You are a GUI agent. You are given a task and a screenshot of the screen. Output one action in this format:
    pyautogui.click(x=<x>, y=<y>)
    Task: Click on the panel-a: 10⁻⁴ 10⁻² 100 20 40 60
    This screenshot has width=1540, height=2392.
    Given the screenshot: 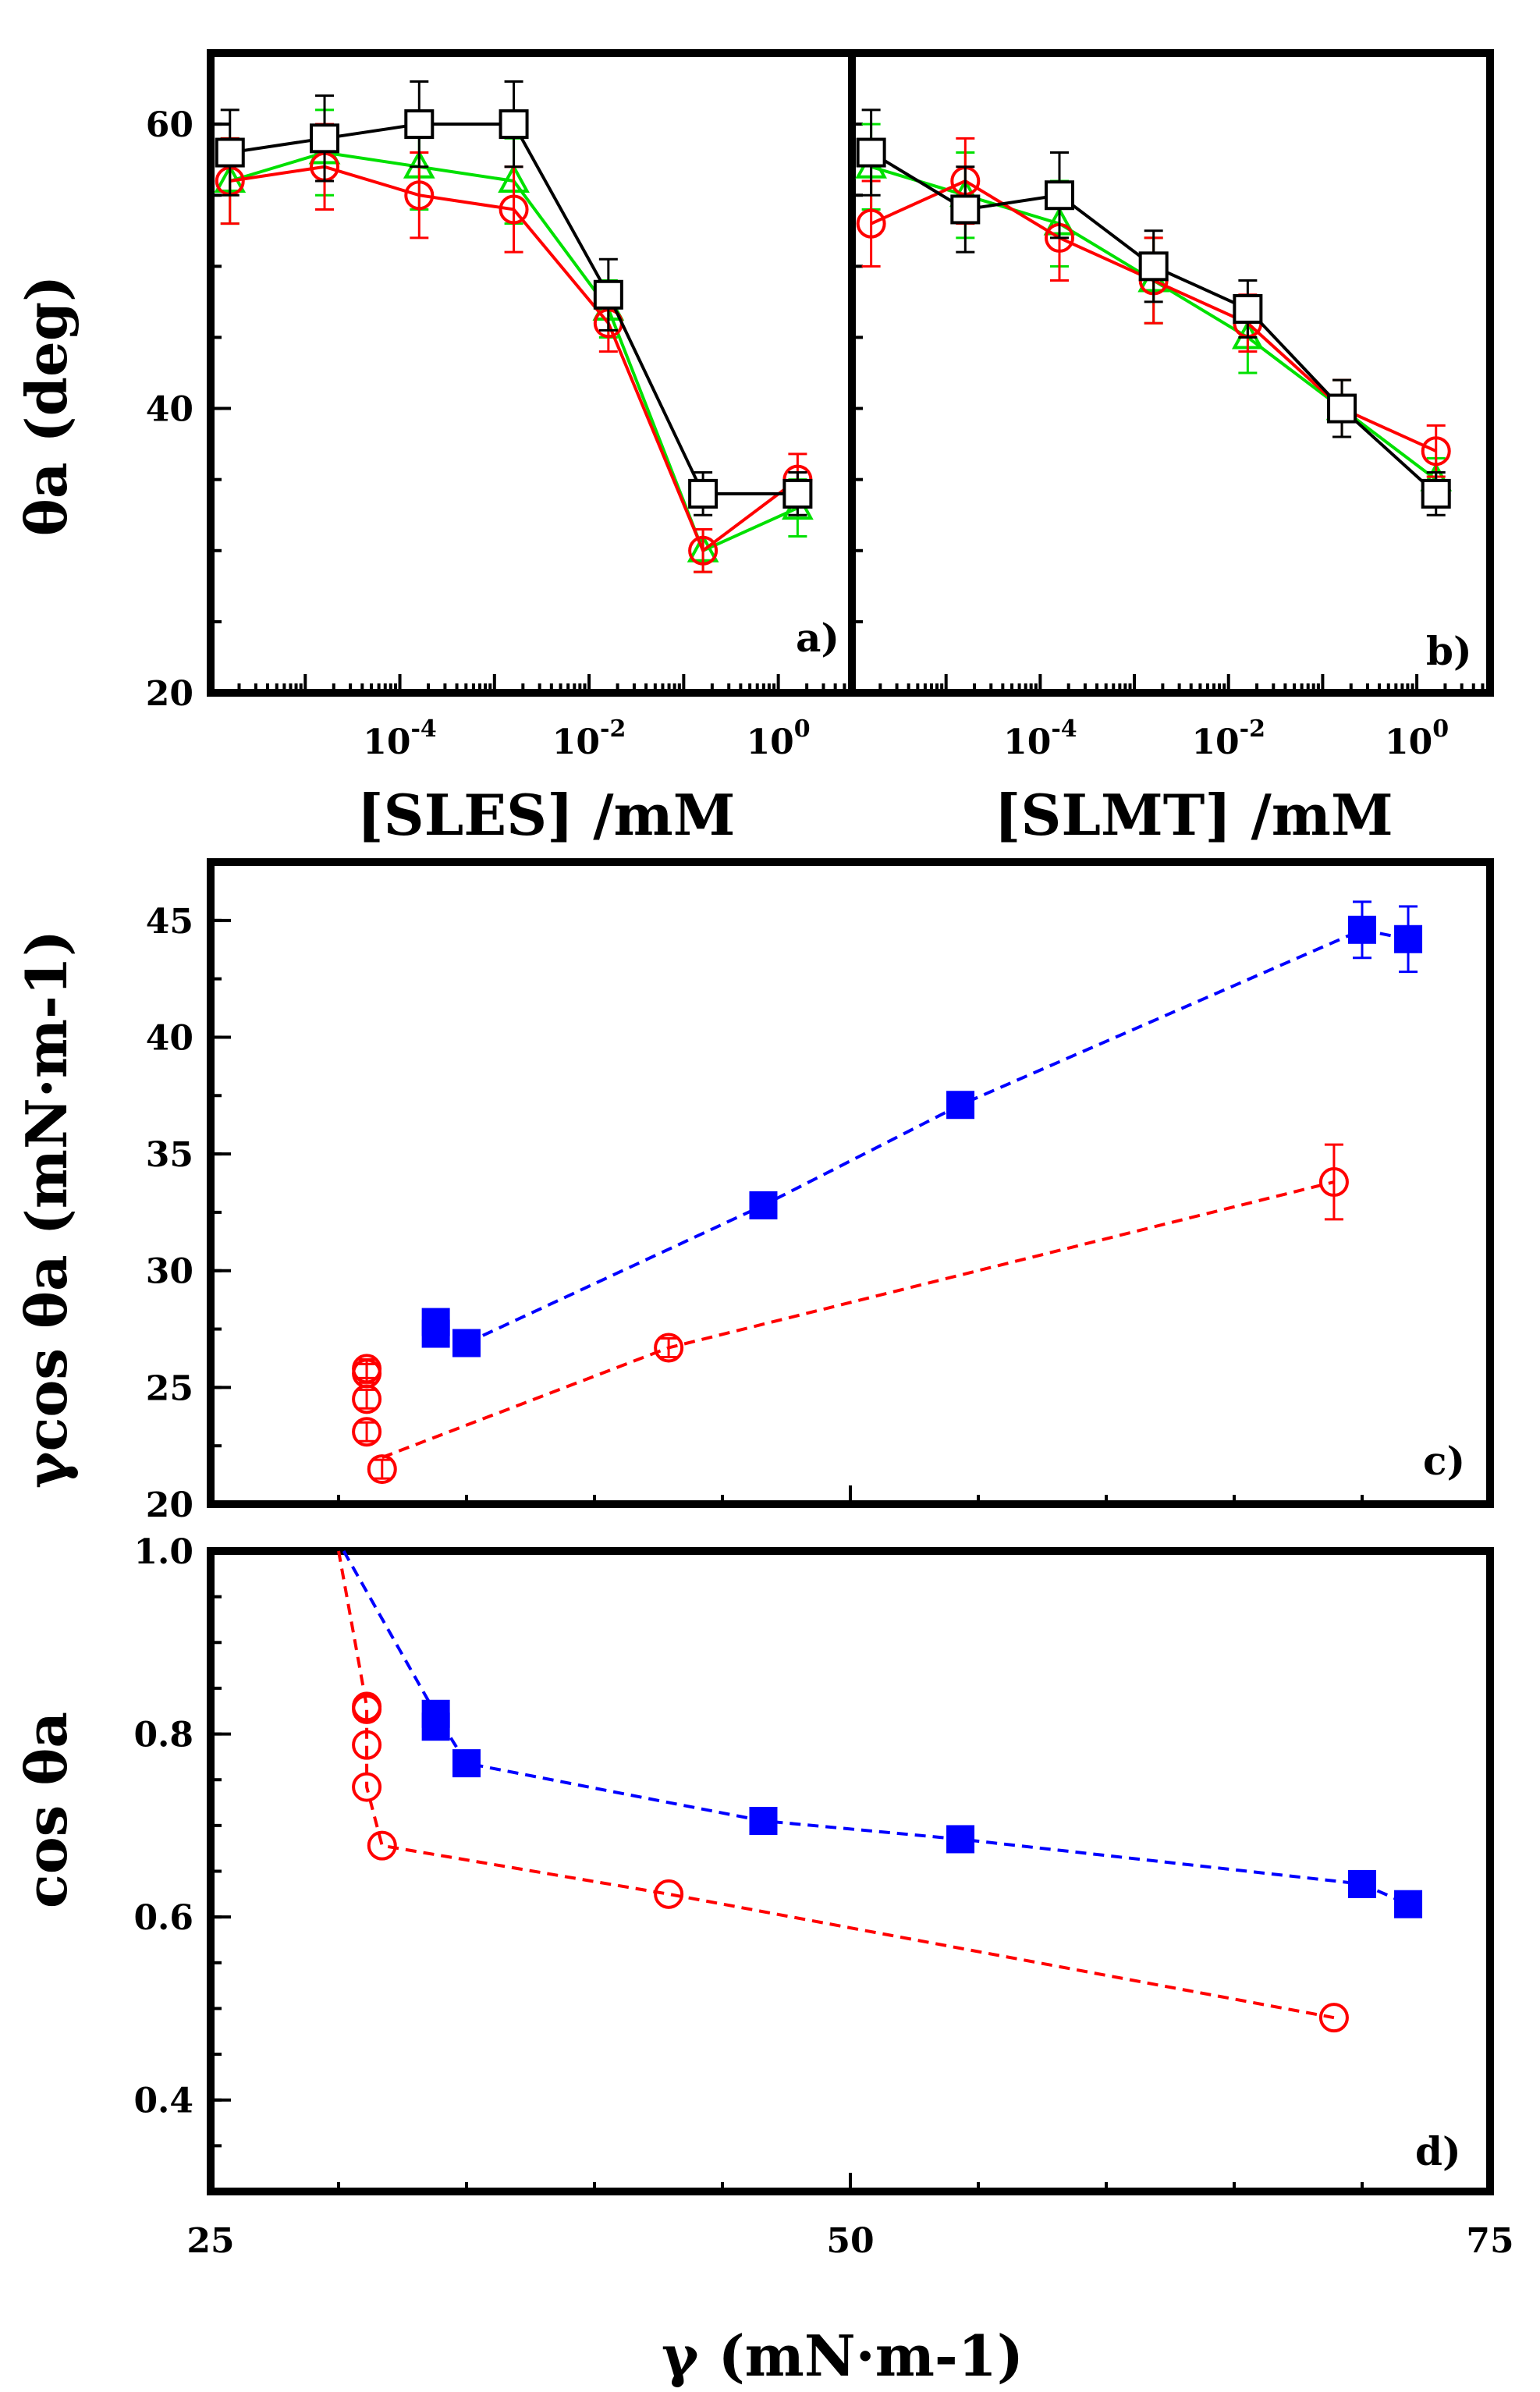 What is the action you would take?
    pyautogui.click(x=501, y=406)
    